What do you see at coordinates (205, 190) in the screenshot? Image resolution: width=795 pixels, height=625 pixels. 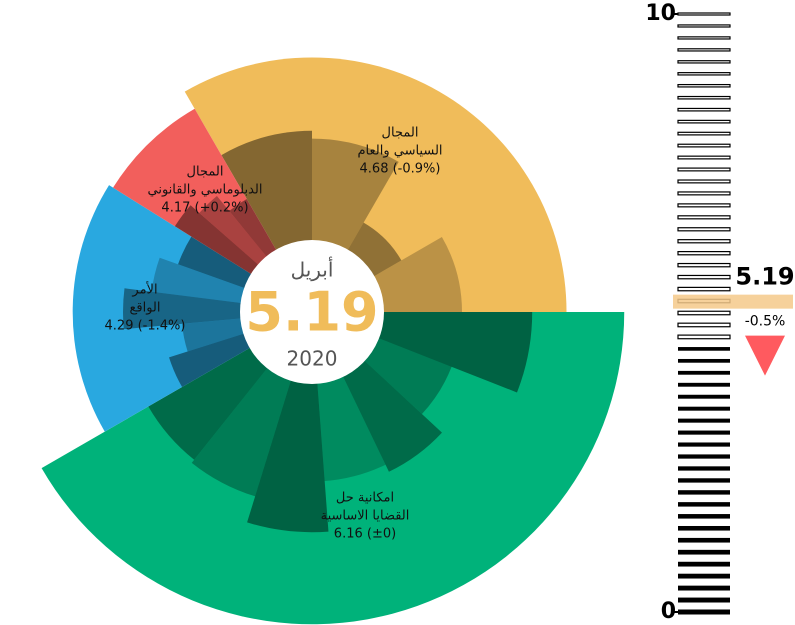 I see `domain-name: الدبلوماسي والقانوني` at bounding box center [205, 190].